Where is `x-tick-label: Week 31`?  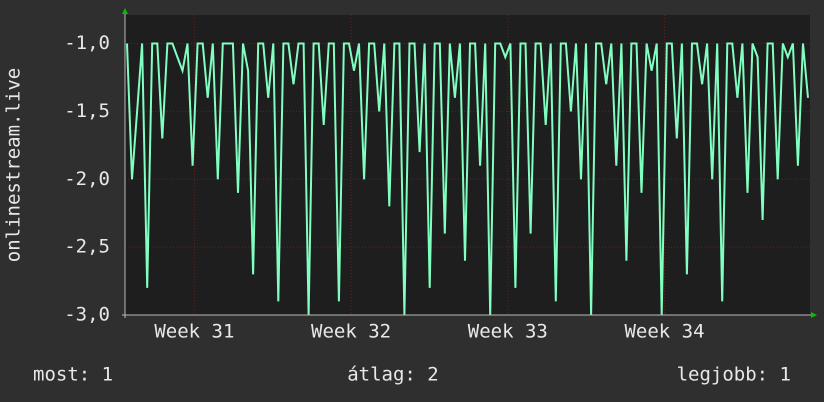 x-tick-label: Week 31 is located at coordinates (194, 332).